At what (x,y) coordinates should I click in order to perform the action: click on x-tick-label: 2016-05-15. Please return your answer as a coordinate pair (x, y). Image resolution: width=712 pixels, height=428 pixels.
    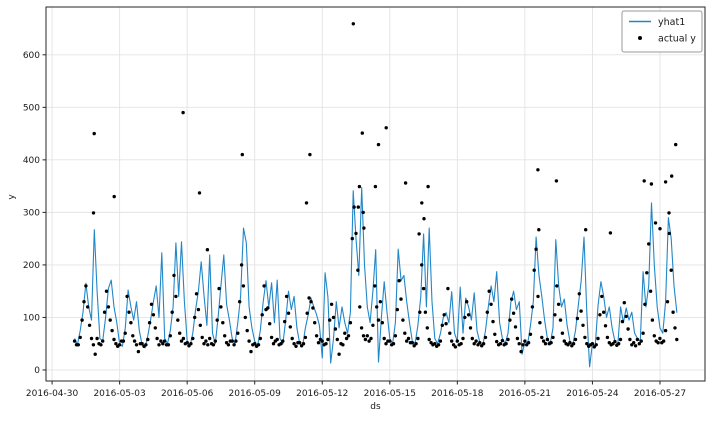
    Looking at the image, I should click on (390, 394).